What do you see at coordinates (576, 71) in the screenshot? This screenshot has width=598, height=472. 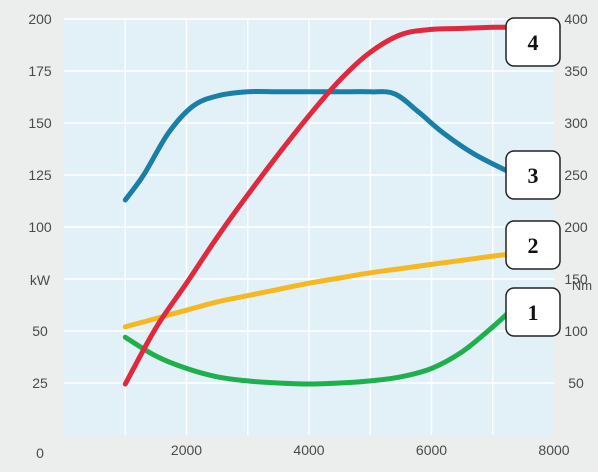 I see `y-right-tick-label: 350` at bounding box center [576, 71].